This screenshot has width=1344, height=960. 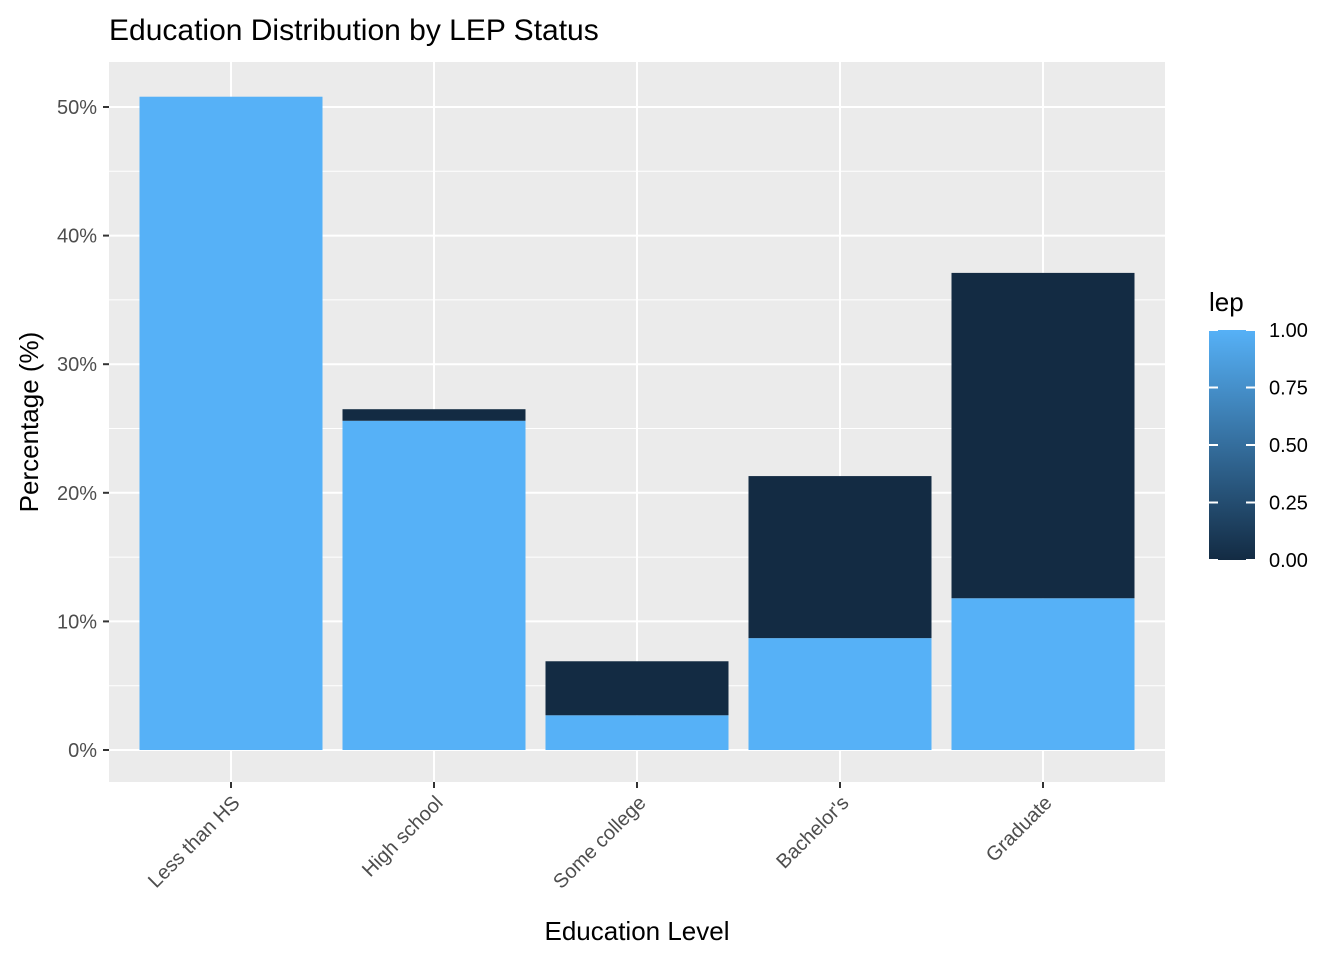 I want to click on y-tick-label: 10%, so click(x=77, y=622).